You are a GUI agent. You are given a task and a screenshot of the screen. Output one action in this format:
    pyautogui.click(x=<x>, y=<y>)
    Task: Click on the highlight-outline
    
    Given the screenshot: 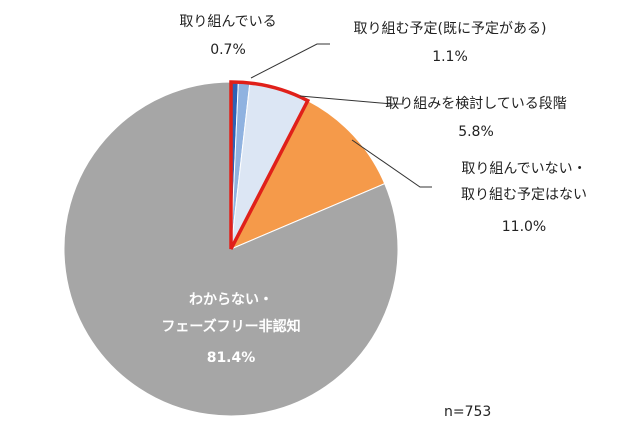 What is the action you would take?
    pyautogui.click(x=270, y=165)
    